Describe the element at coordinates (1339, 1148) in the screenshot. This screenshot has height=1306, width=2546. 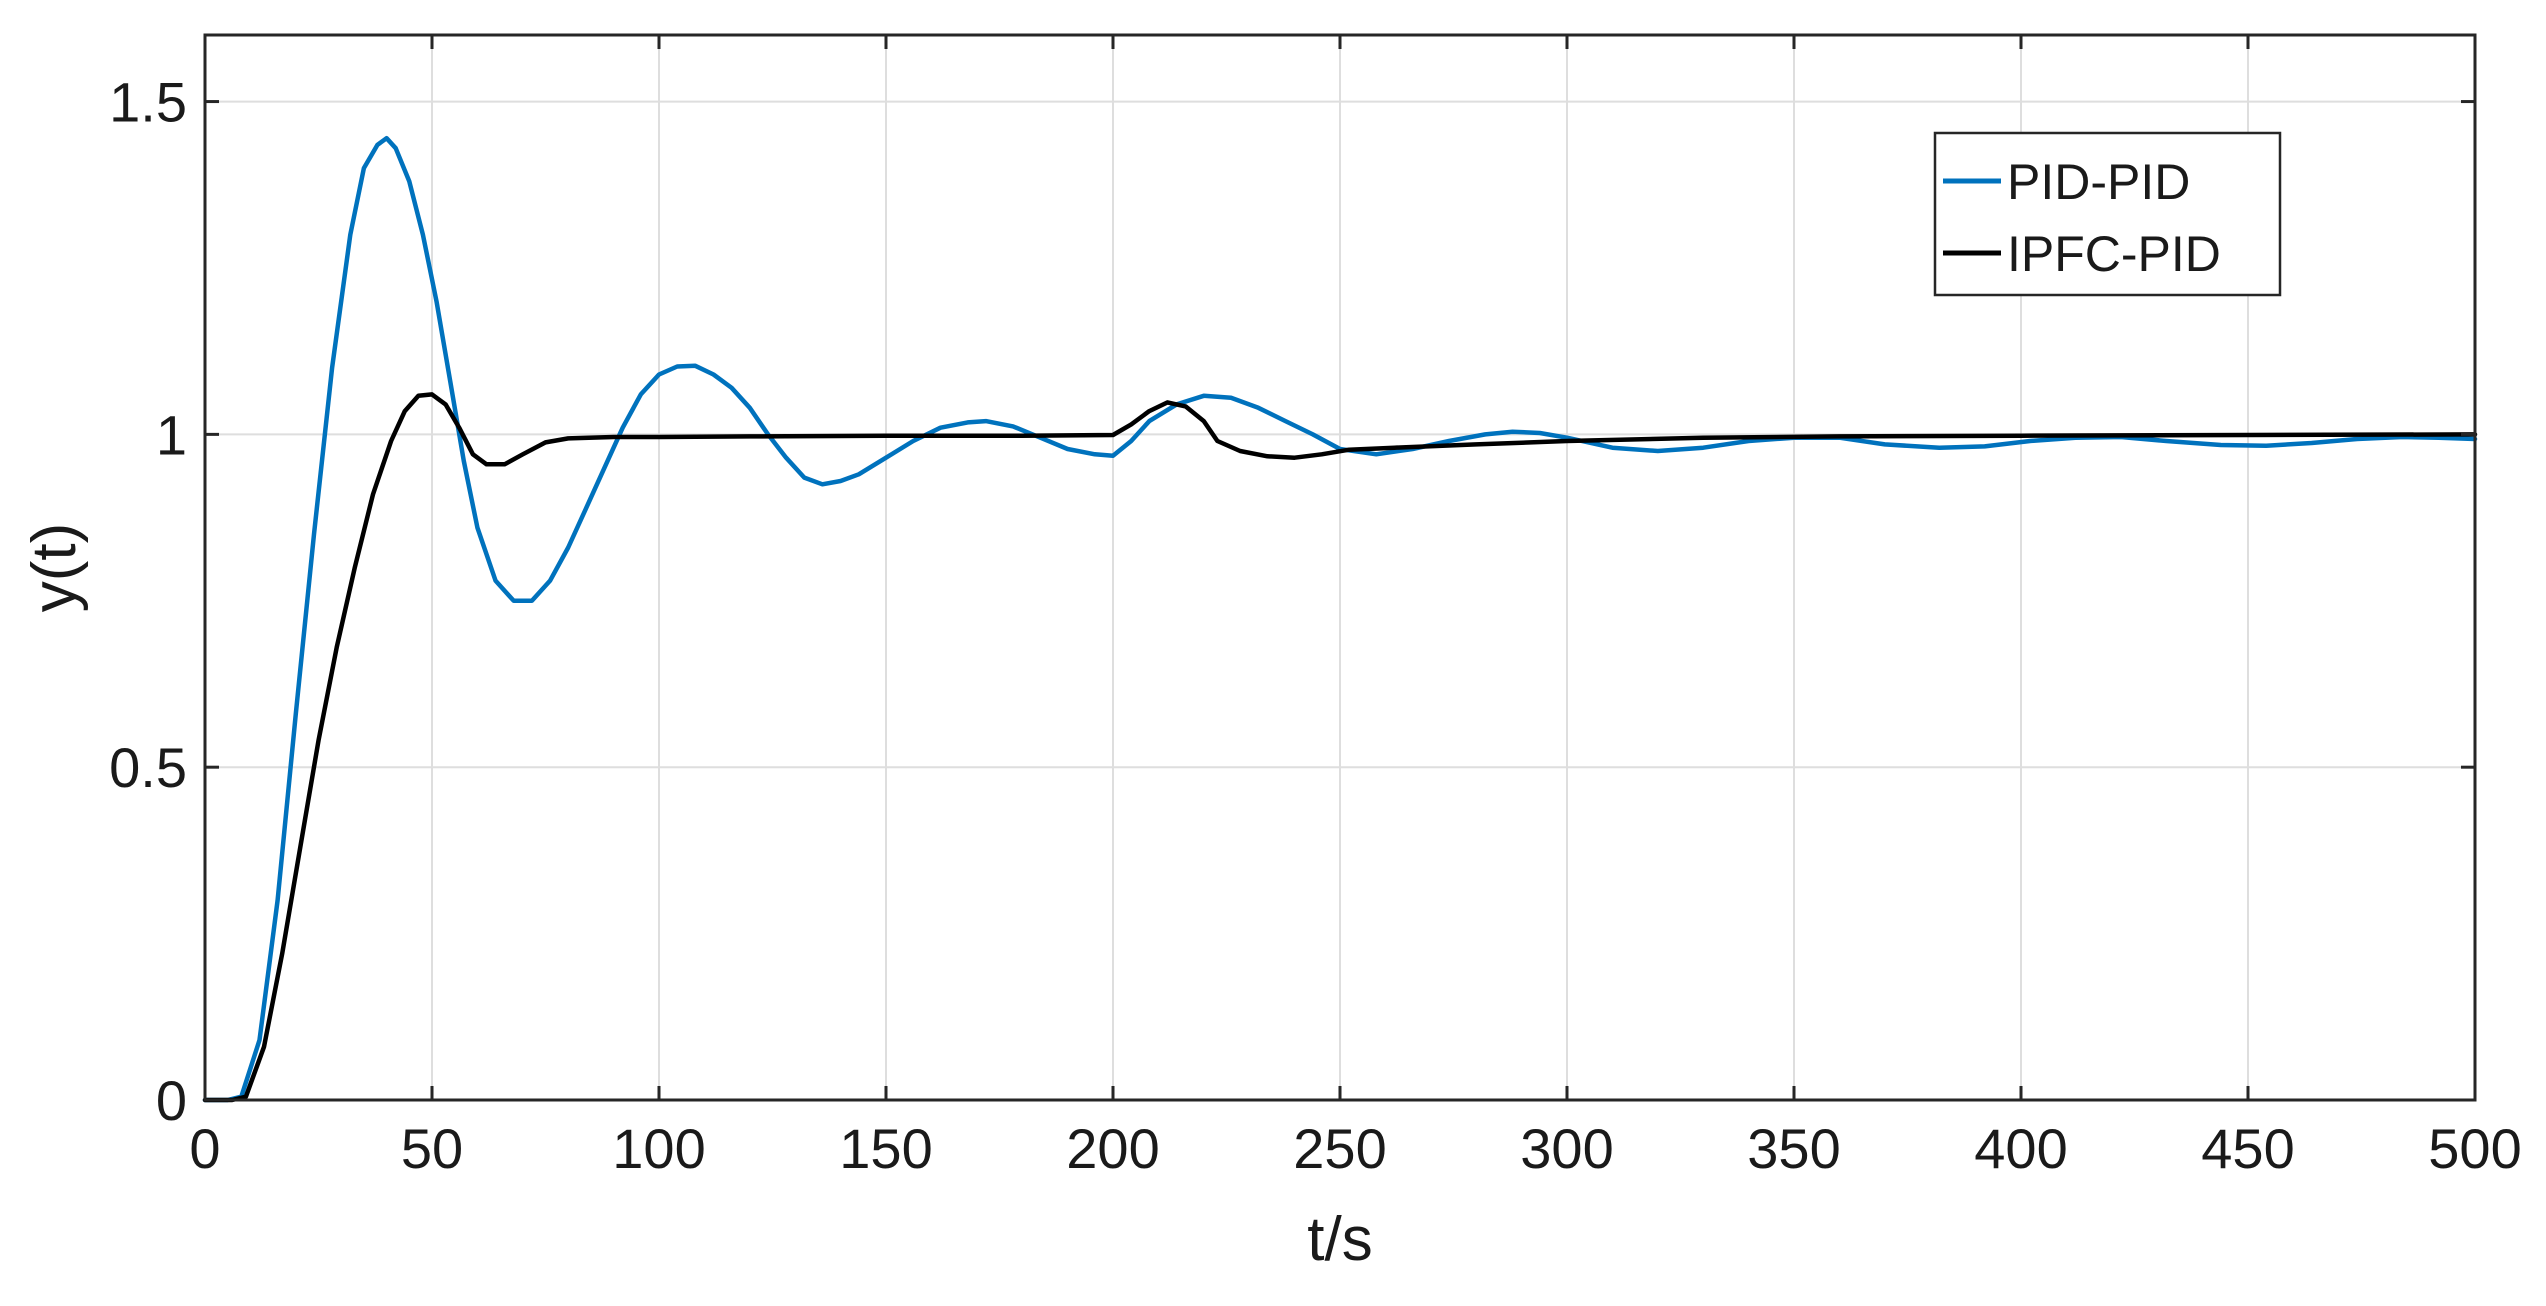
I see `x-tick-label: 250` at that location.